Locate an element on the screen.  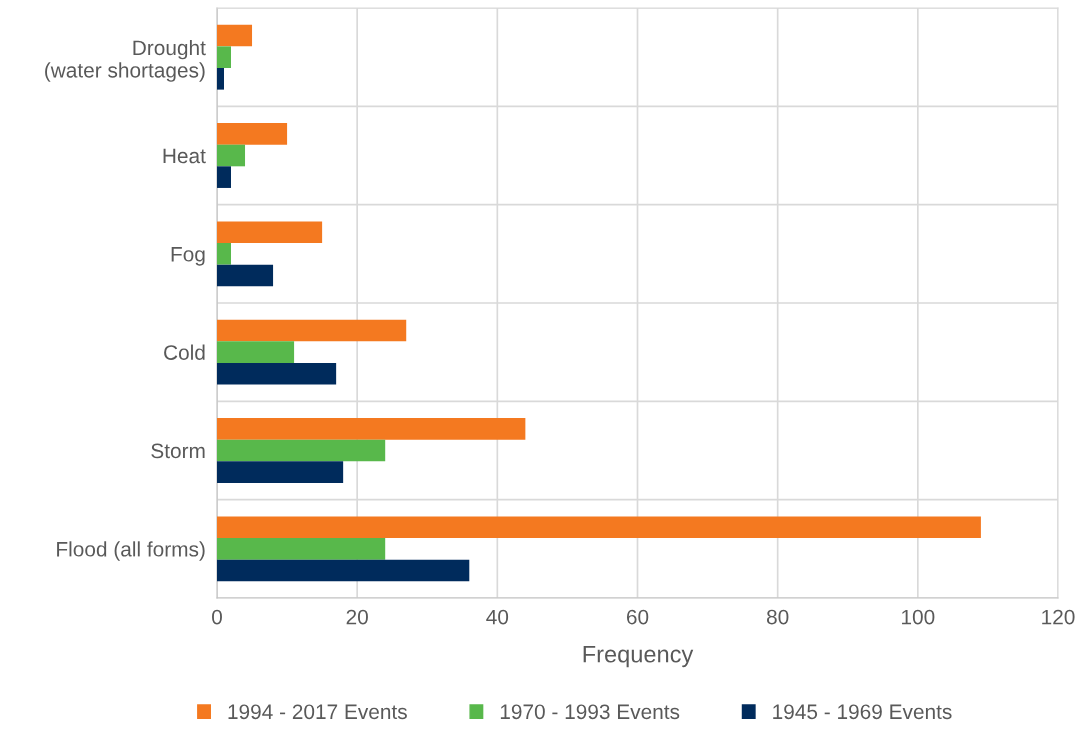
x-tick-label: 0 is located at coordinates (217, 617).